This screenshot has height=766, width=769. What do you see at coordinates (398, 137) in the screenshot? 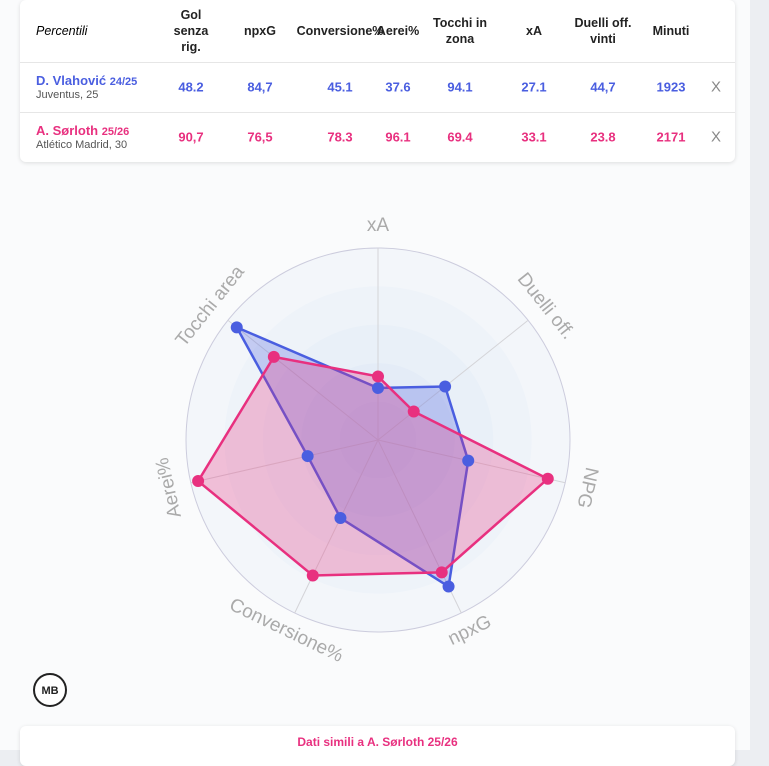
I see `stat-value: 96.1` at bounding box center [398, 137].